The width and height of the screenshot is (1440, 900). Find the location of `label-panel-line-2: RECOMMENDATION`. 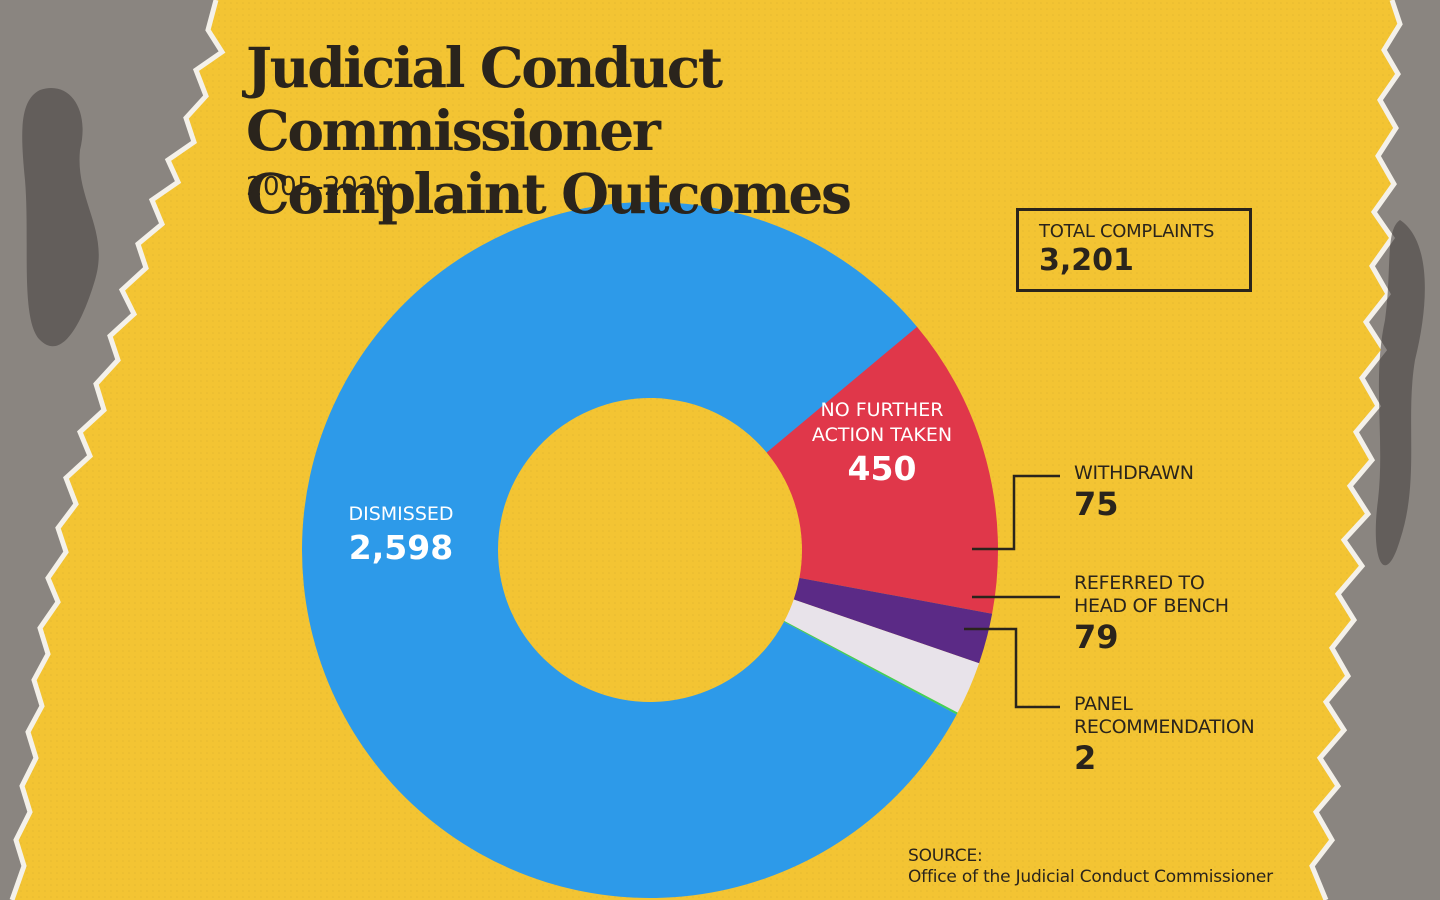

label-panel-line-2: RECOMMENDATION is located at coordinates (1164, 727).